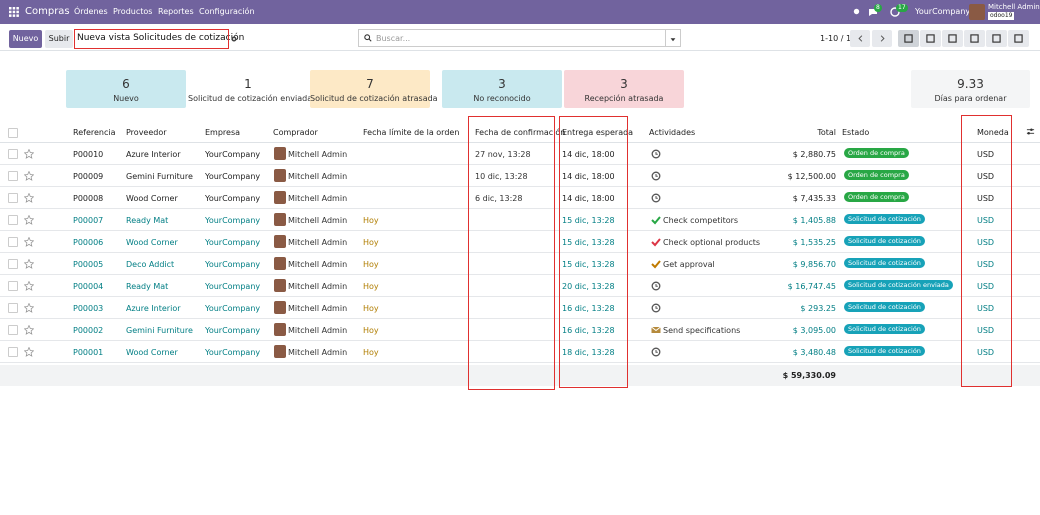 This screenshot has height=515, width=1040. What do you see at coordinates (47, 11) in the screenshot?
I see `app-name: Compras` at bounding box center [47, 11].